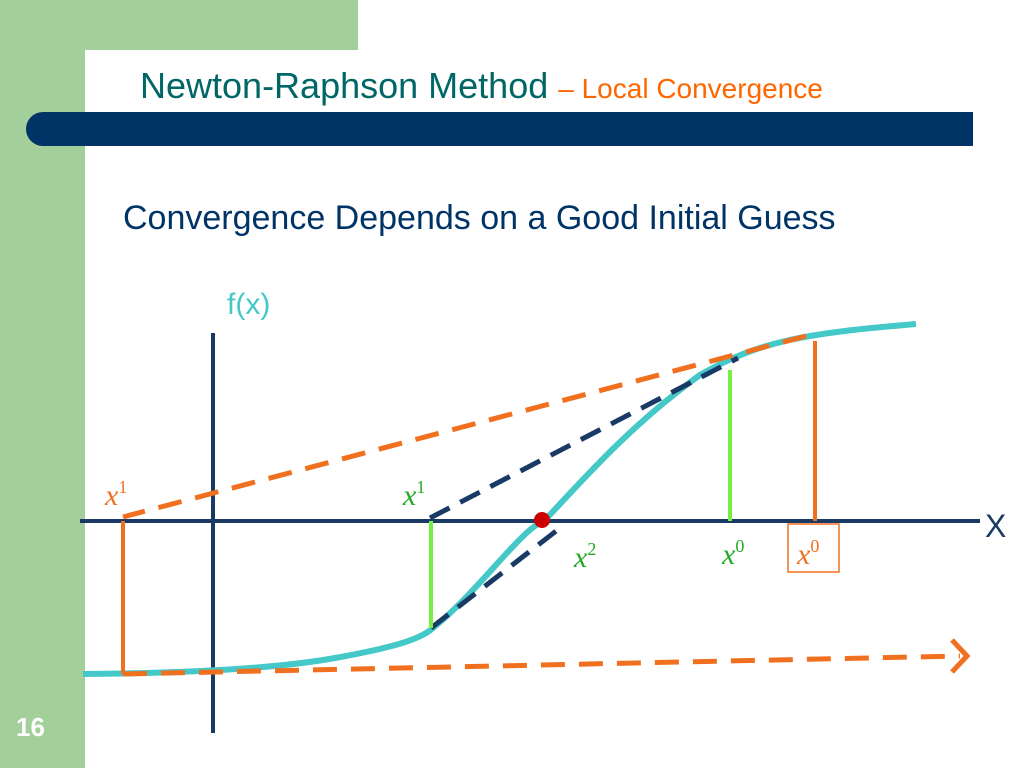  I want to click on y-axis-label: f(x), so click(248, 304).